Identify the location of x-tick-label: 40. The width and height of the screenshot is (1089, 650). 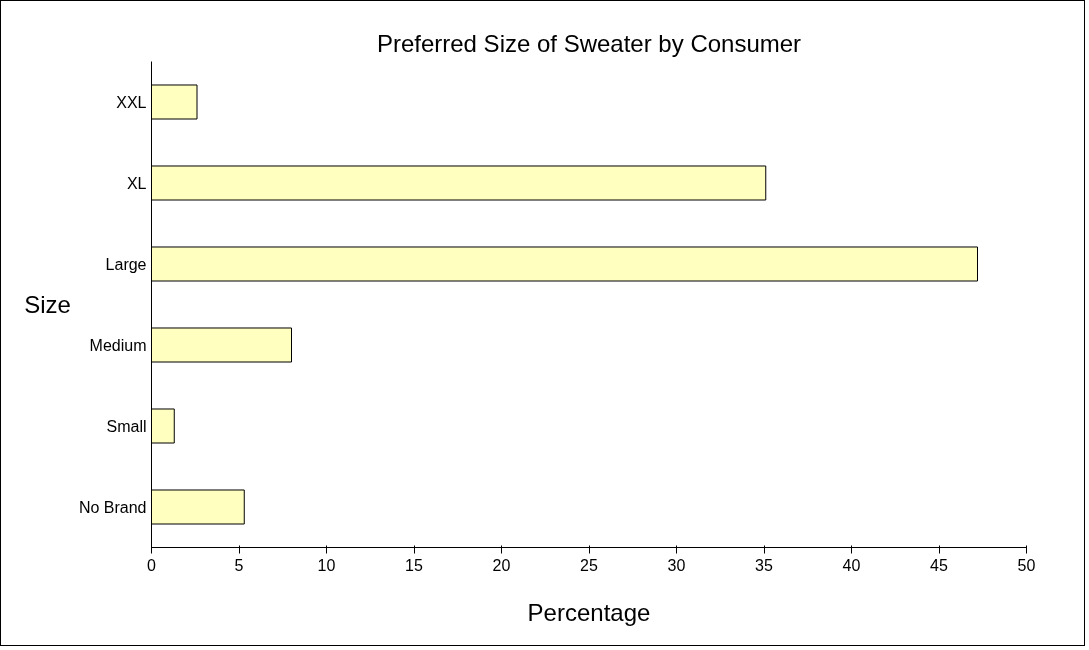
(851, 565).